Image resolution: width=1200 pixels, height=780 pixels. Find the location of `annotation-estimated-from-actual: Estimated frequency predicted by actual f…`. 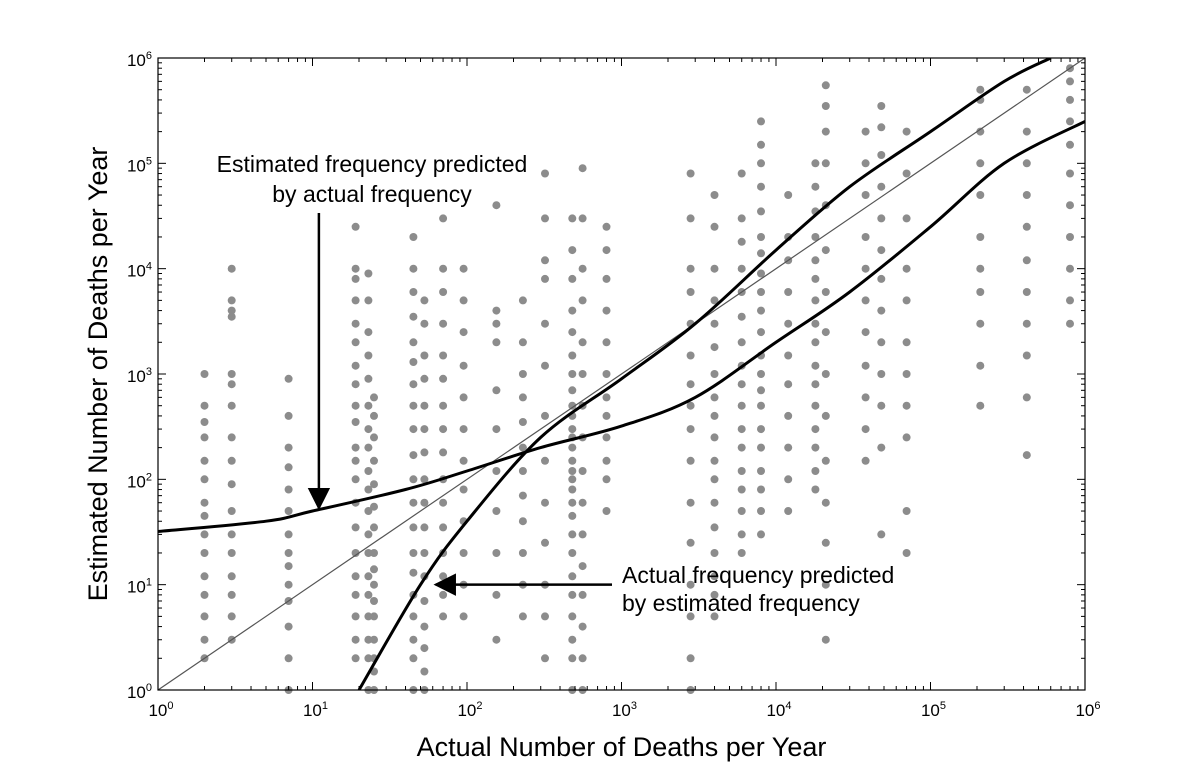

annotation-estimated-from-actual: Estimated frequency predicted by actual f… is located at coordinates (372, 179).